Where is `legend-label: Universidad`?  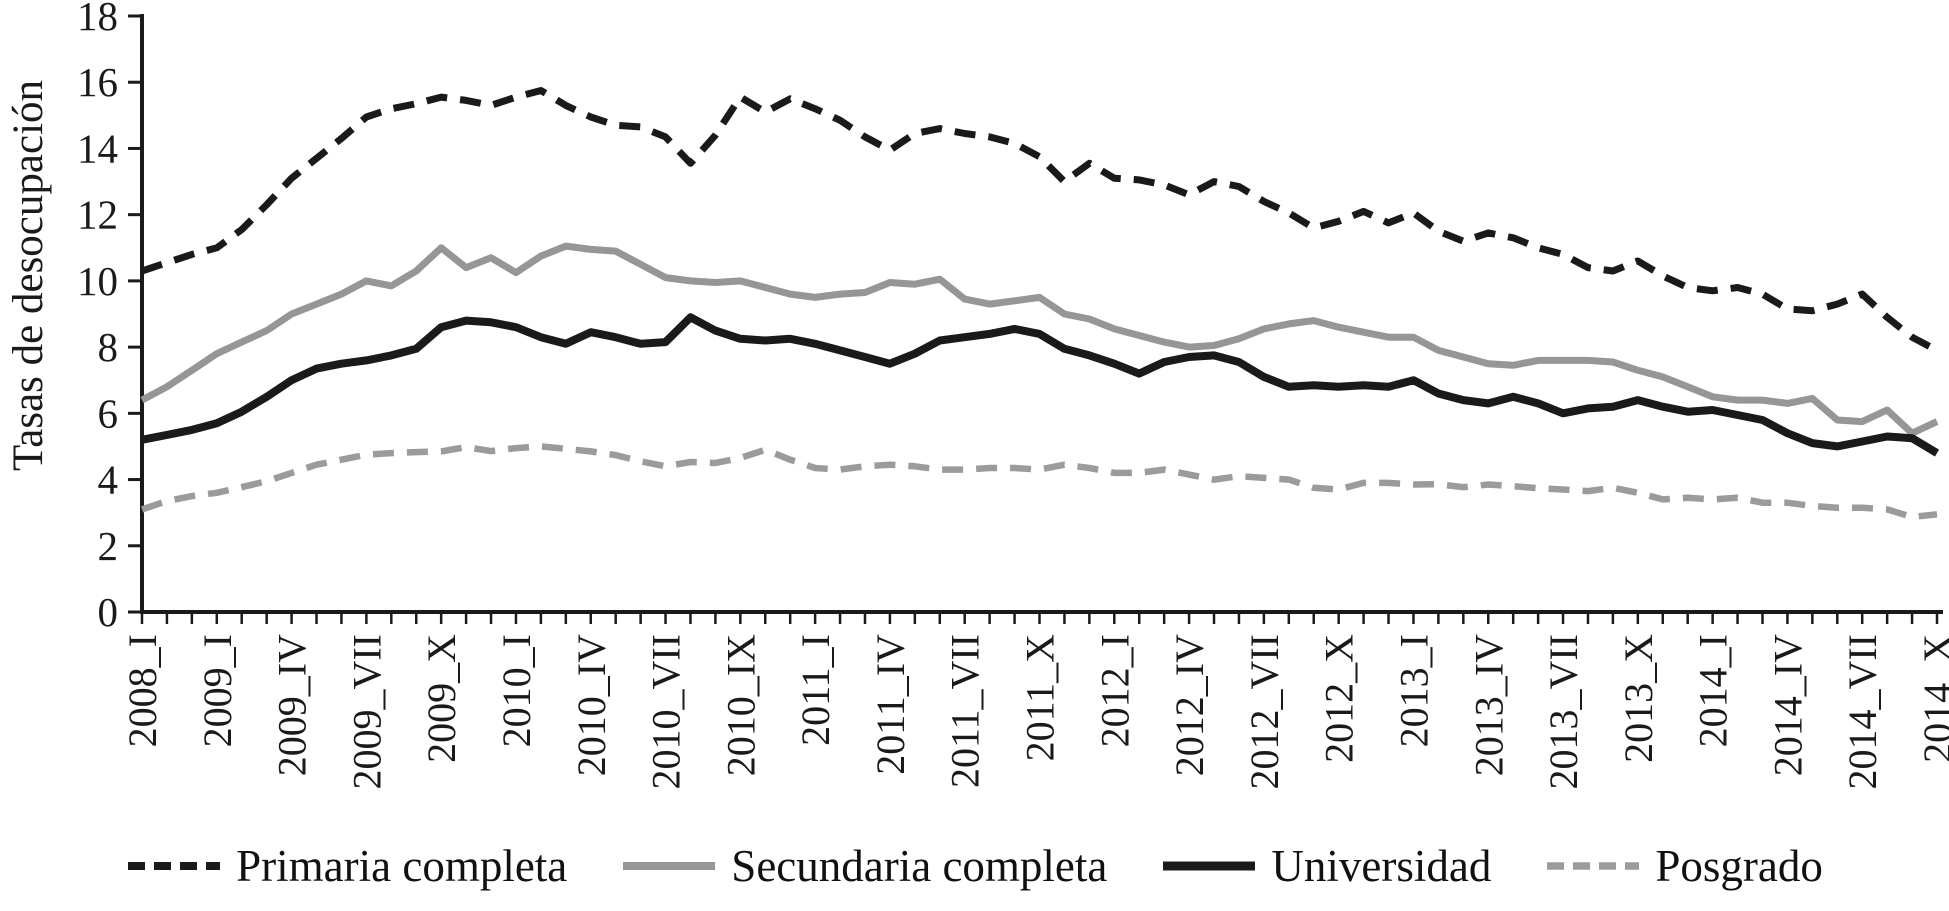
legend-label: Universidad is located at coordinates (1381, 866).